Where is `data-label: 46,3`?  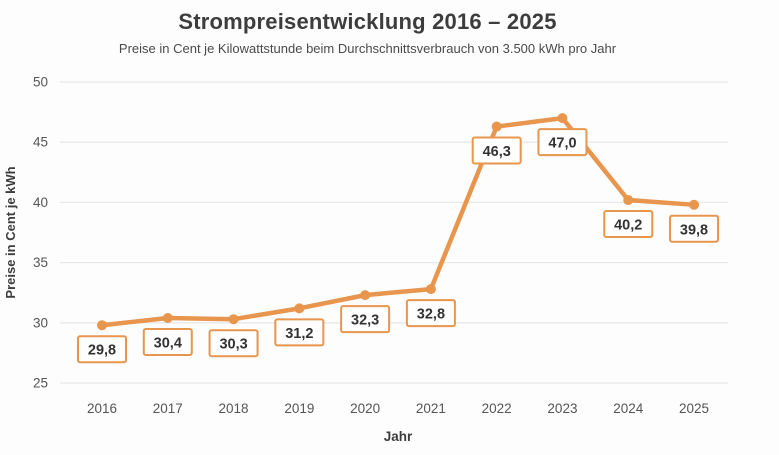 data-label: 46,3 is located at coordinates (497, 152).